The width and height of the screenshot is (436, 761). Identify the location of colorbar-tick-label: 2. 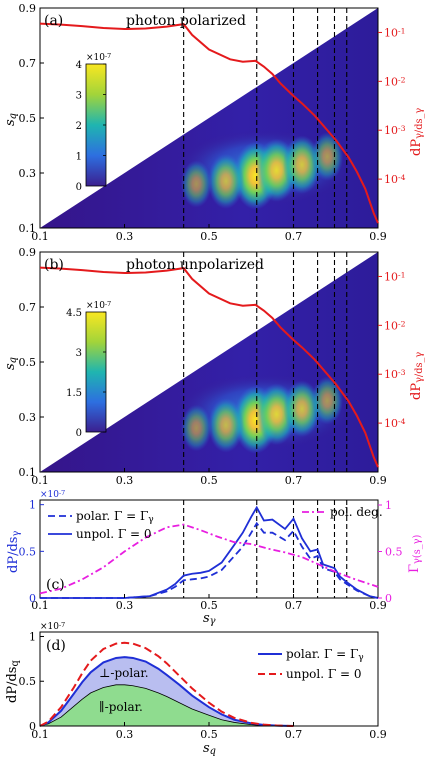
(79, 126).